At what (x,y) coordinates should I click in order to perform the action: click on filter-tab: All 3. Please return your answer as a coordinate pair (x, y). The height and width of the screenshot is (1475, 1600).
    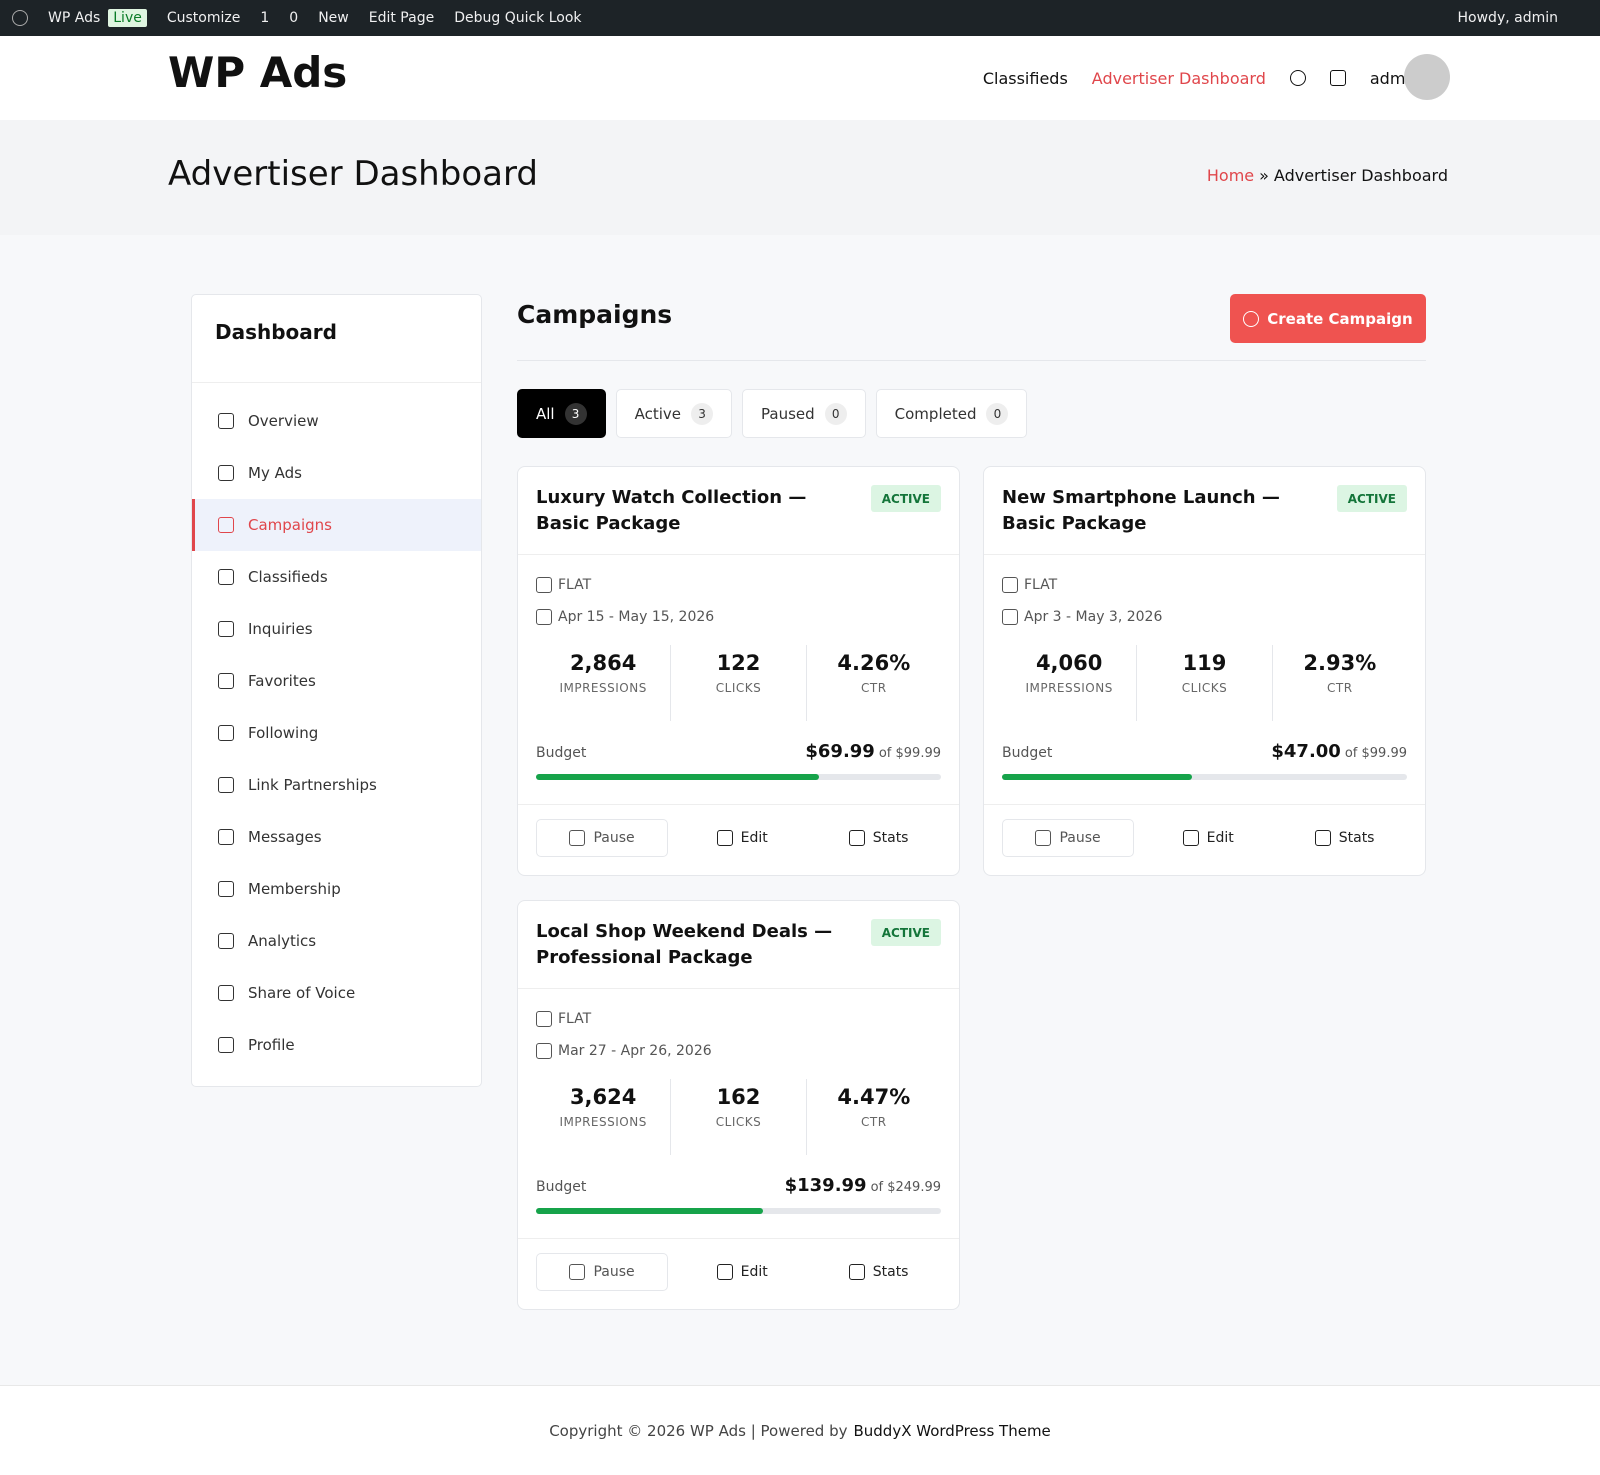
    Looking at the image, I should click on (561, 413).